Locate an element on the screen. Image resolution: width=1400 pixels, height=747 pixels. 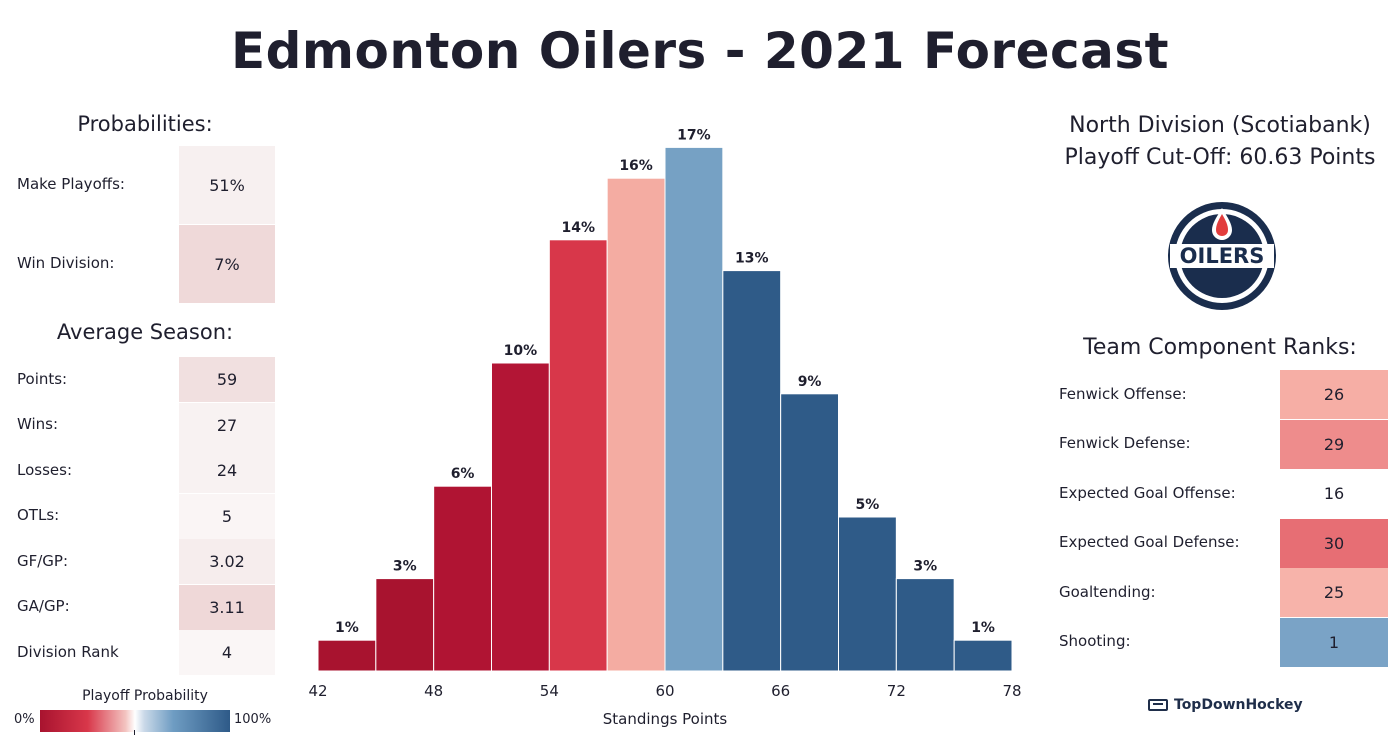
playoff-cutoff: Playoff Cut-Off: 60.63 Points is located at coordinates (1220, 157).